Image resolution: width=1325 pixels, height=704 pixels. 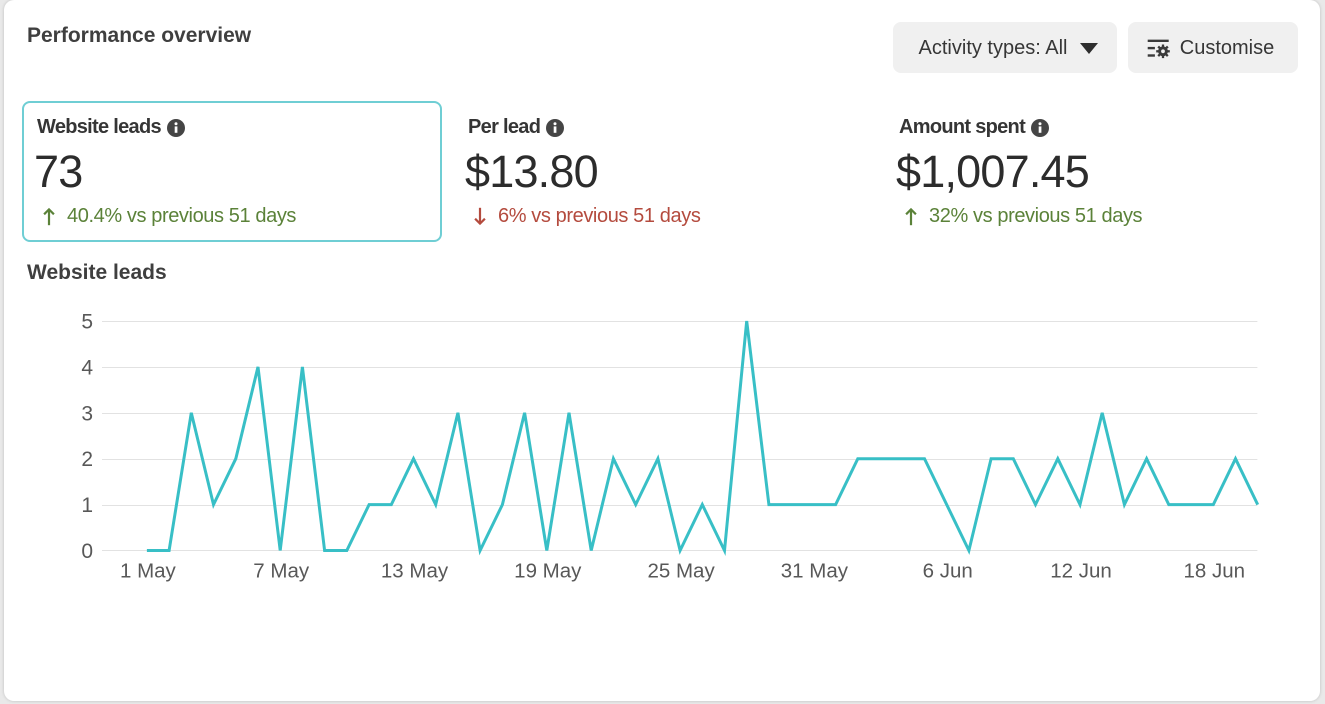 What do you see at coordinates (815, 571) in the screenshot?
I see `svg-text: 31 May` at bounding box center [815, 571].